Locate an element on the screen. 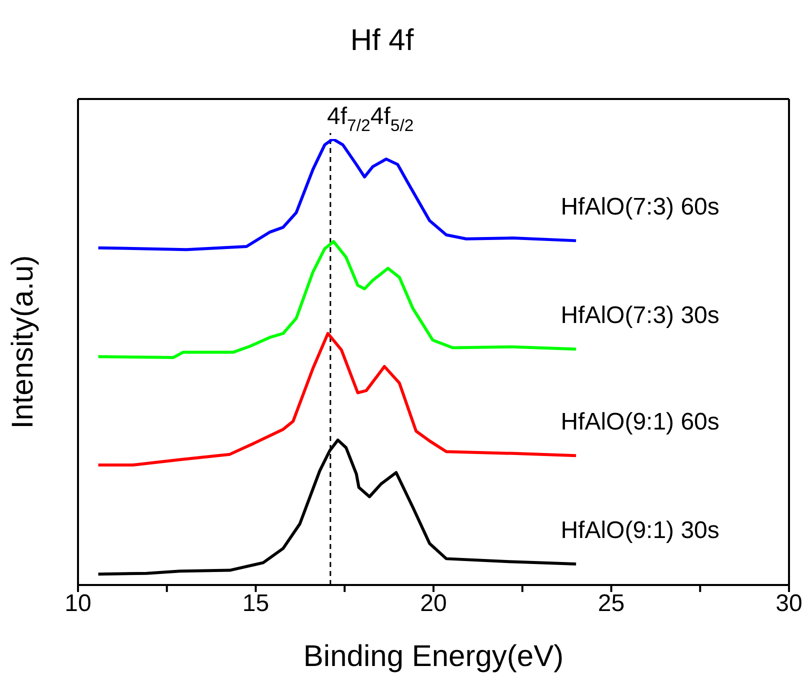  series-label: HfAlO(7:3) 60s is located at coordinates (640, 207).